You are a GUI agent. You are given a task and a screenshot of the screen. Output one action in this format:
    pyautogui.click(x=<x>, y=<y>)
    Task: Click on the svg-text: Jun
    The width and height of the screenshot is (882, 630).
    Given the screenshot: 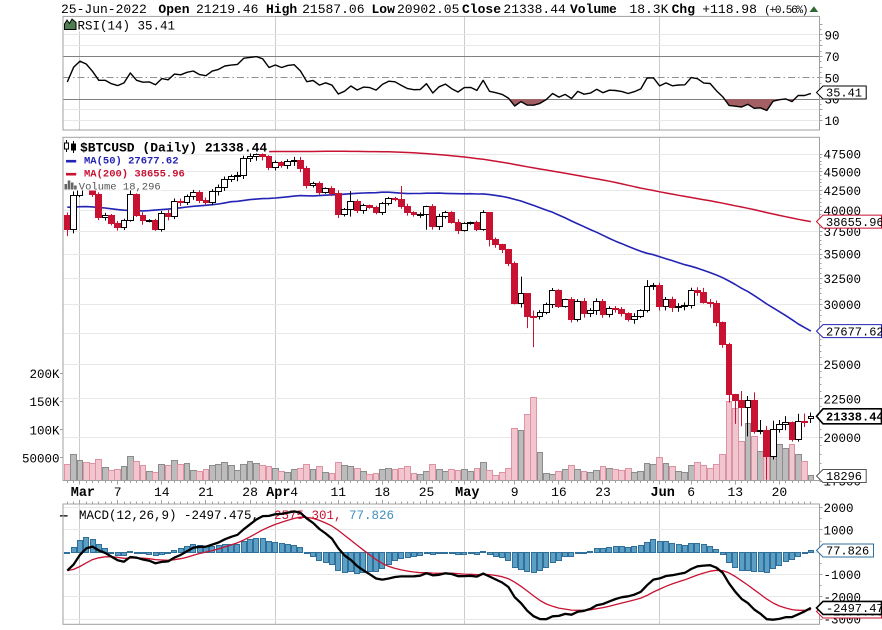 What is the action you would take?
    pyautogui.click(x=663, y=493)
    